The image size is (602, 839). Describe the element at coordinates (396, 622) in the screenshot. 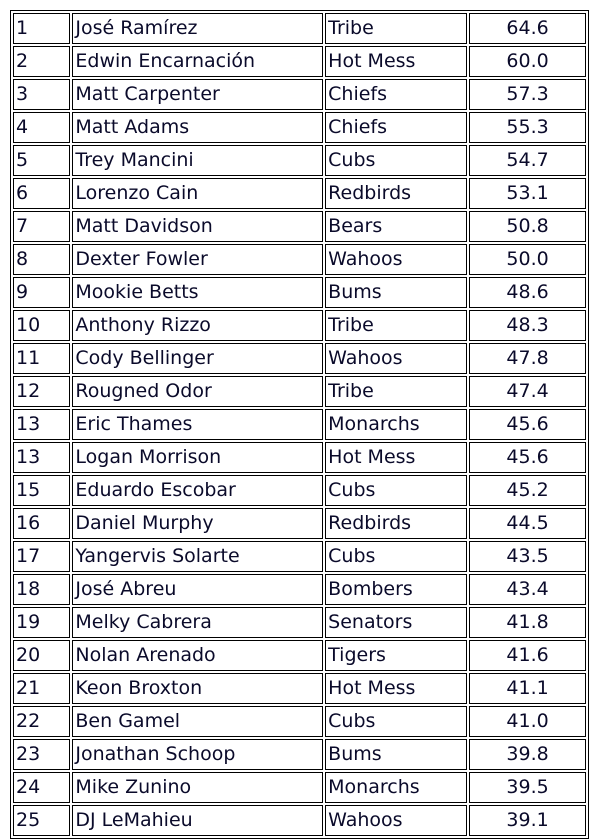

I see `team-cell: Senators` at that location.